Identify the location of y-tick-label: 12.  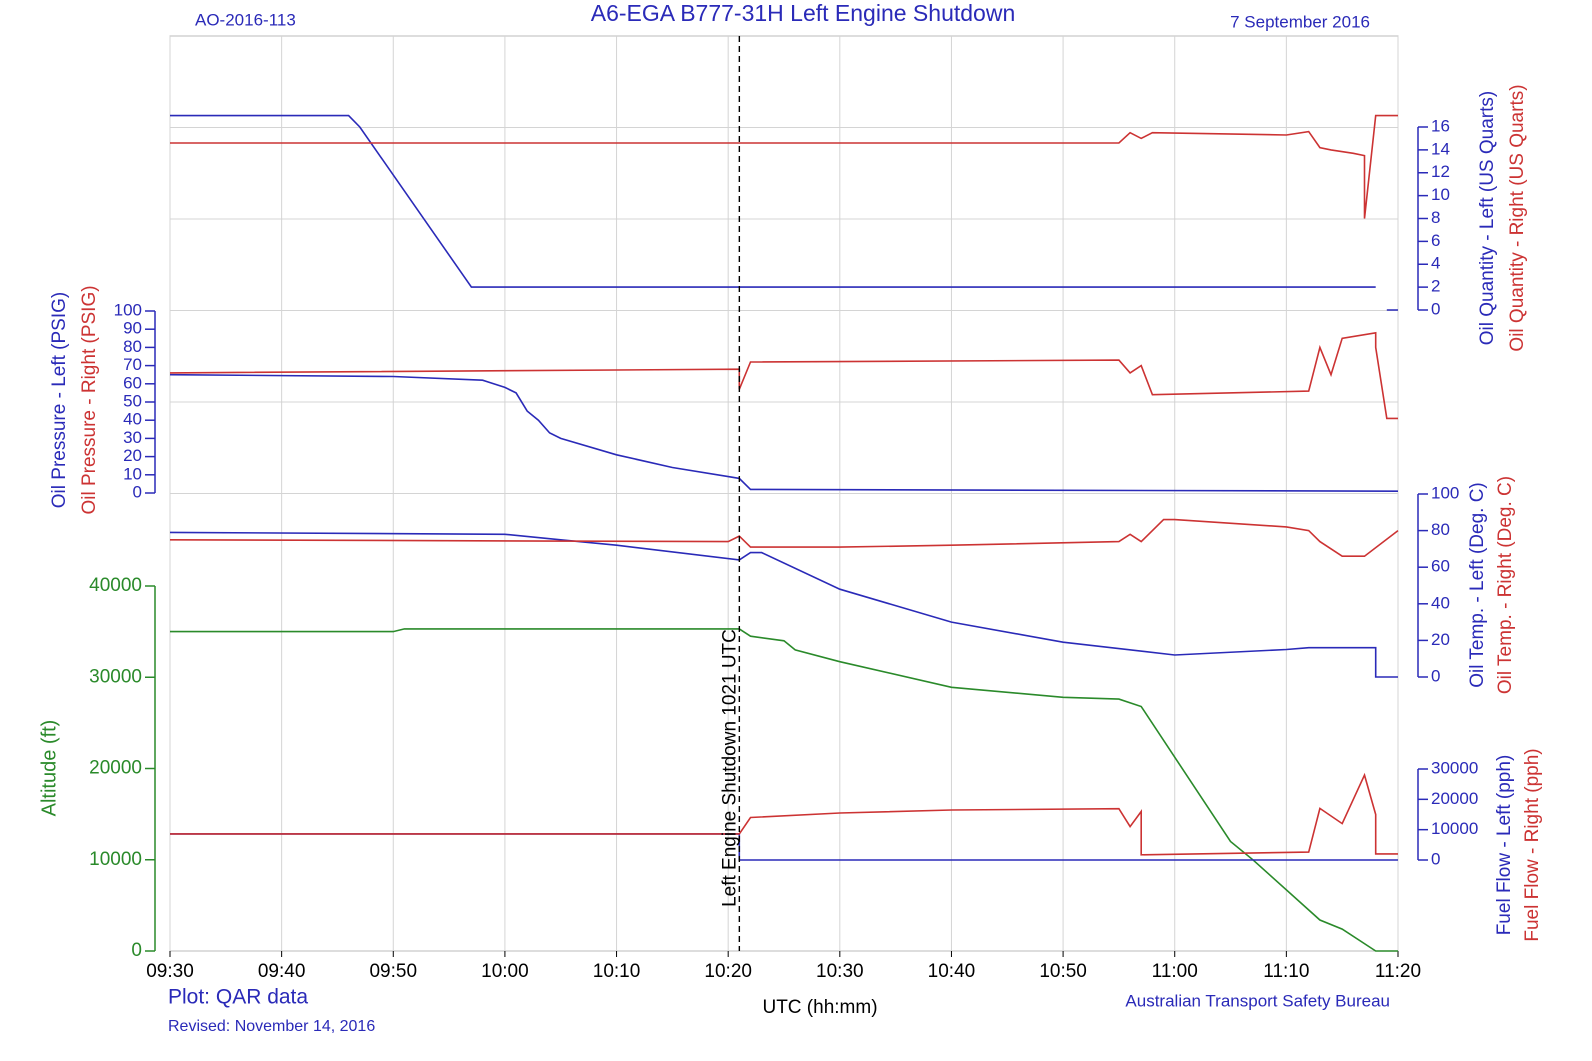
(1440, 171).